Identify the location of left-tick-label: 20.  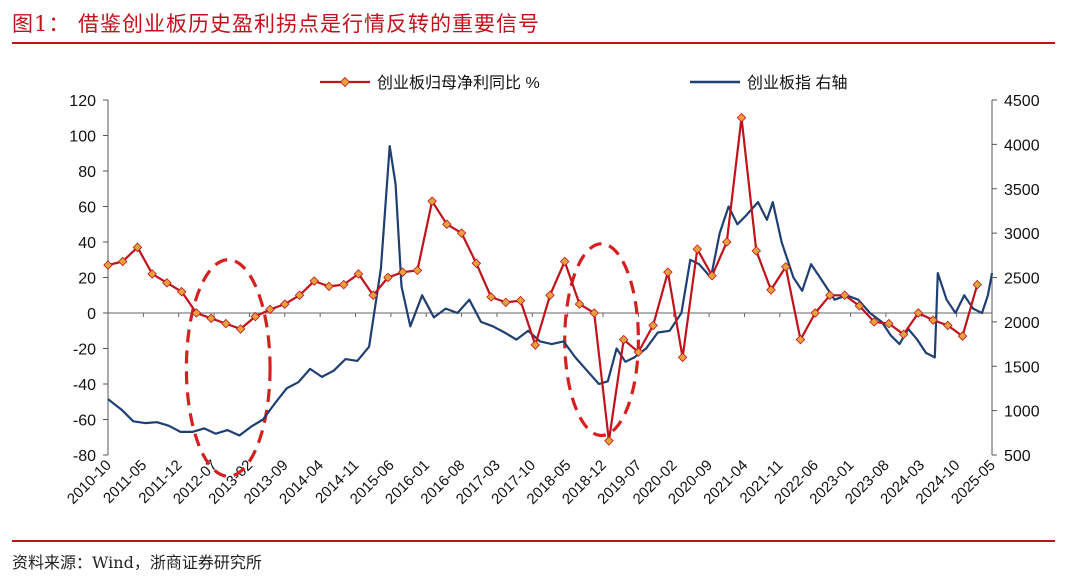
(87, 279).